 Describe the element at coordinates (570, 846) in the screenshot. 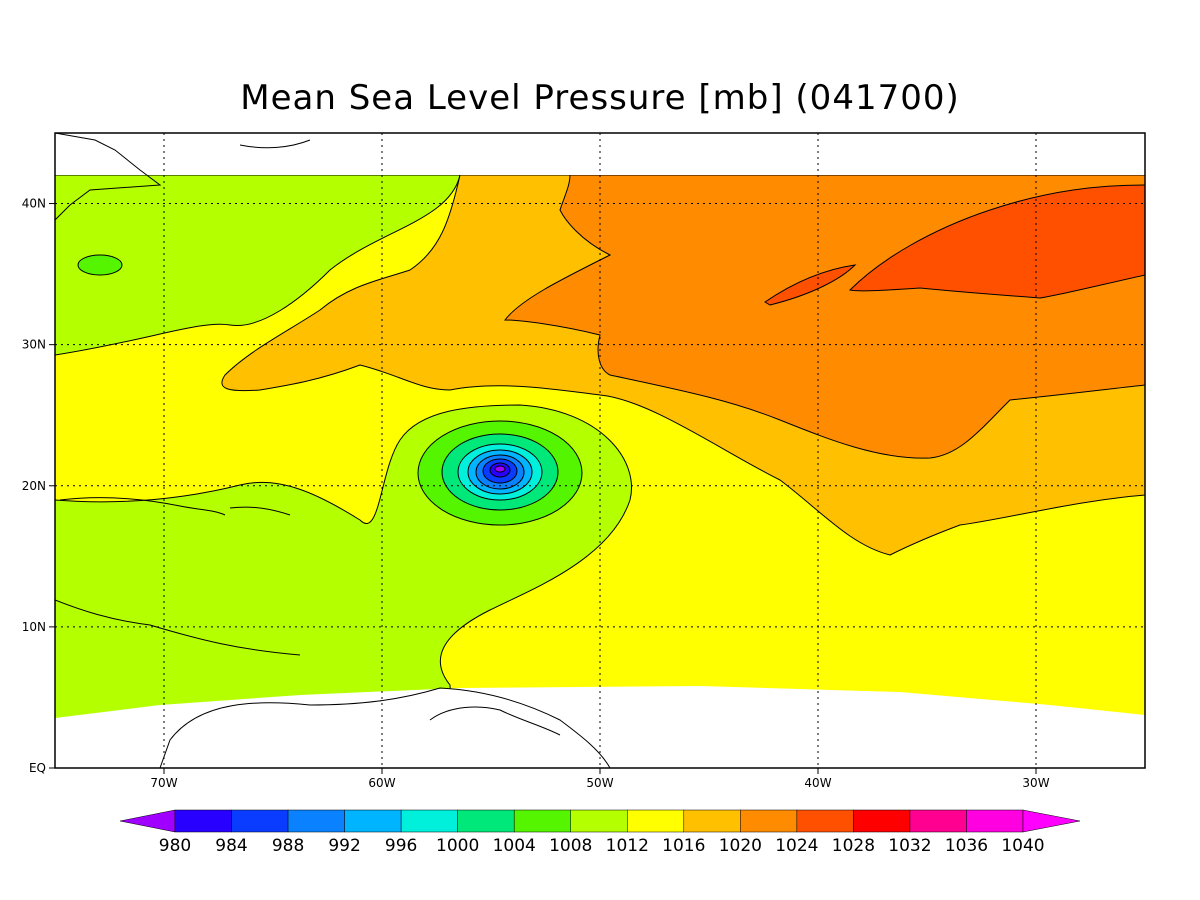

I see `colorbar-label: 1008` at that location.